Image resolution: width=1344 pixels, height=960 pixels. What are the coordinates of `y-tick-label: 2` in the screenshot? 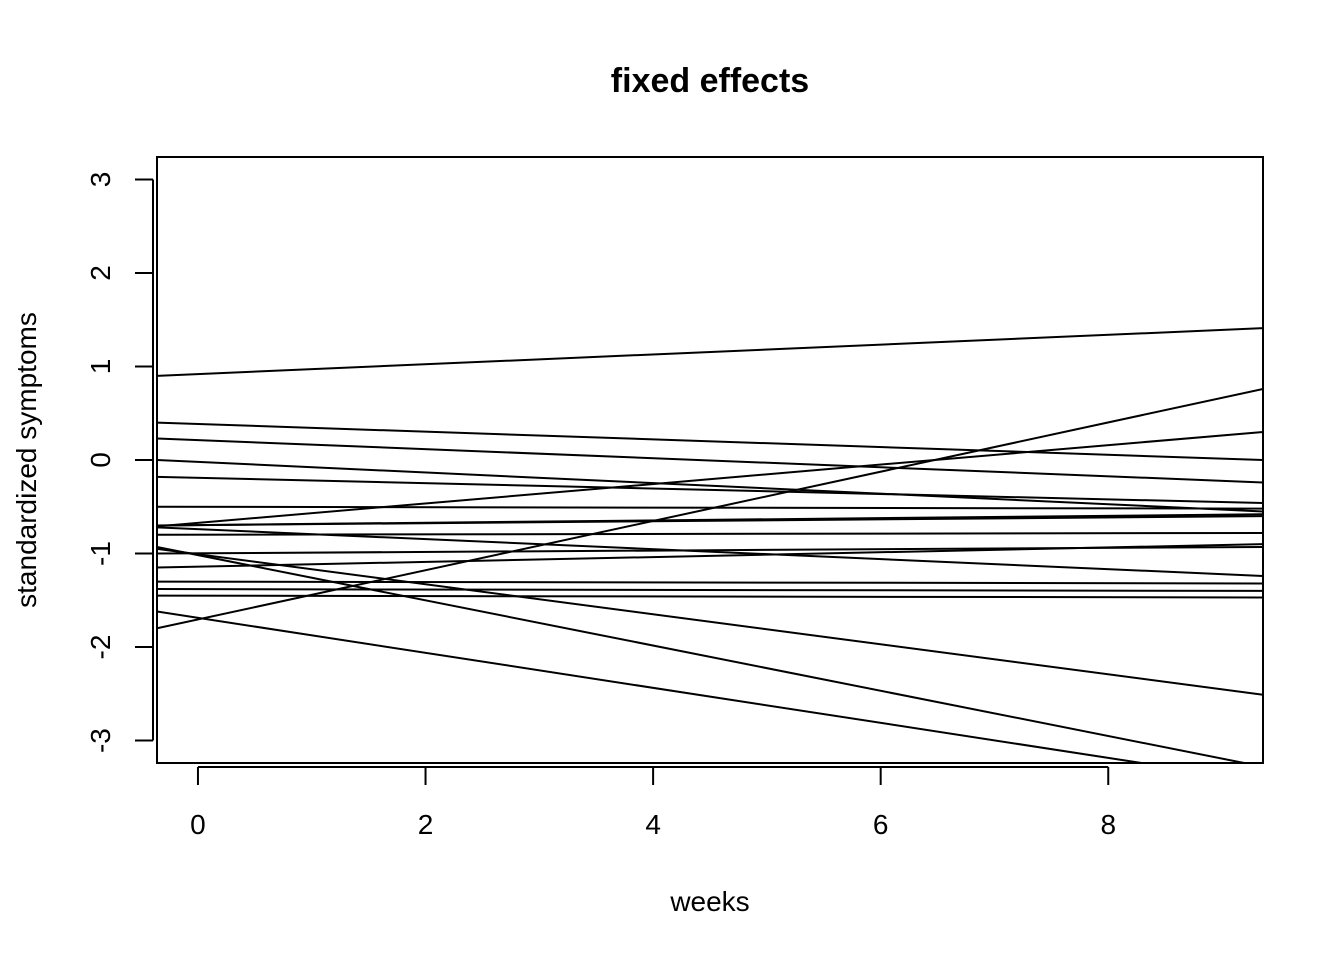 It's located at (100, 273).